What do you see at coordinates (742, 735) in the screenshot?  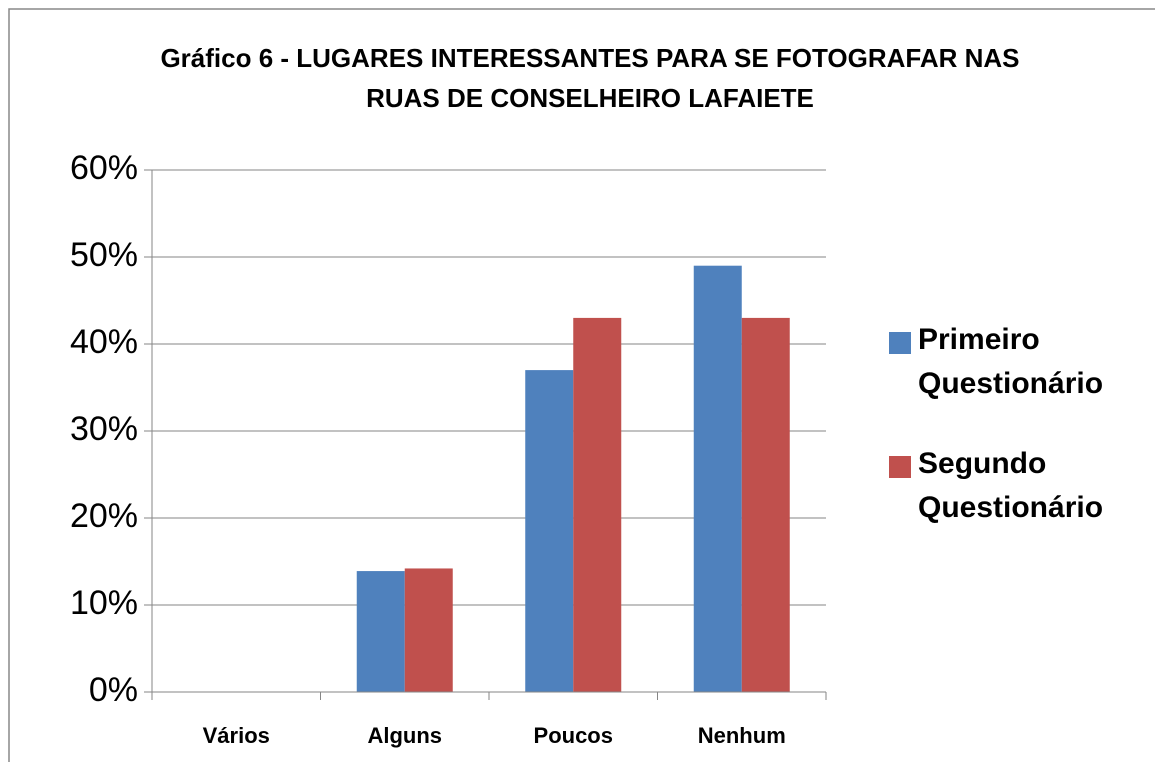 I see `x-tick-label: Nenhum` at bounding box center [742, 735].